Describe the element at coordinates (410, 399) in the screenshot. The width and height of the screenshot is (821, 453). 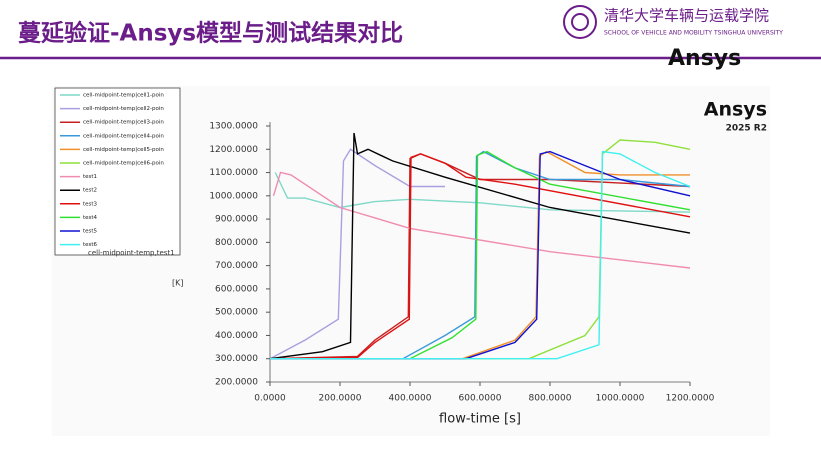
I see `x-tick-label: 400.0000` at that location.